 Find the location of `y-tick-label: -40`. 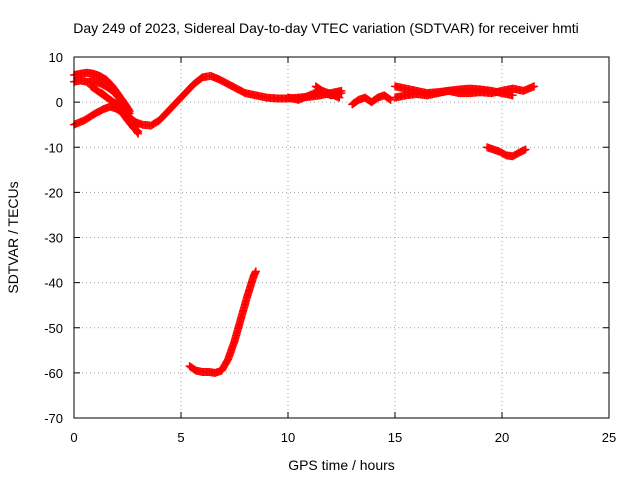

y-tick-label: -40 is located at coordinates (53, 283).